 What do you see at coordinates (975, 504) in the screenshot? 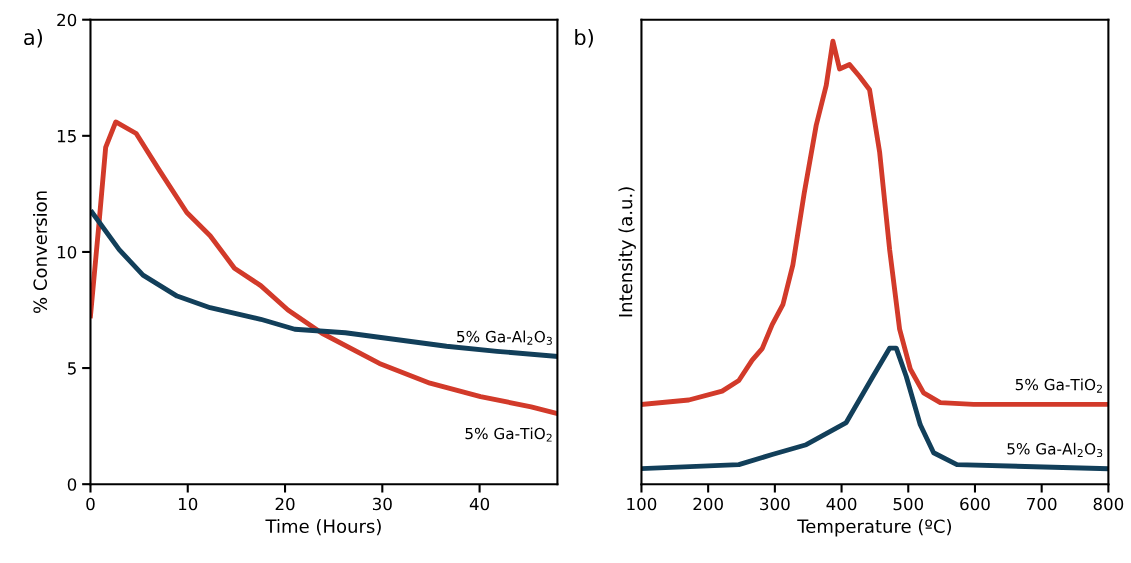
I see `x-tick-label: 600` at bounding box center [975, 504].